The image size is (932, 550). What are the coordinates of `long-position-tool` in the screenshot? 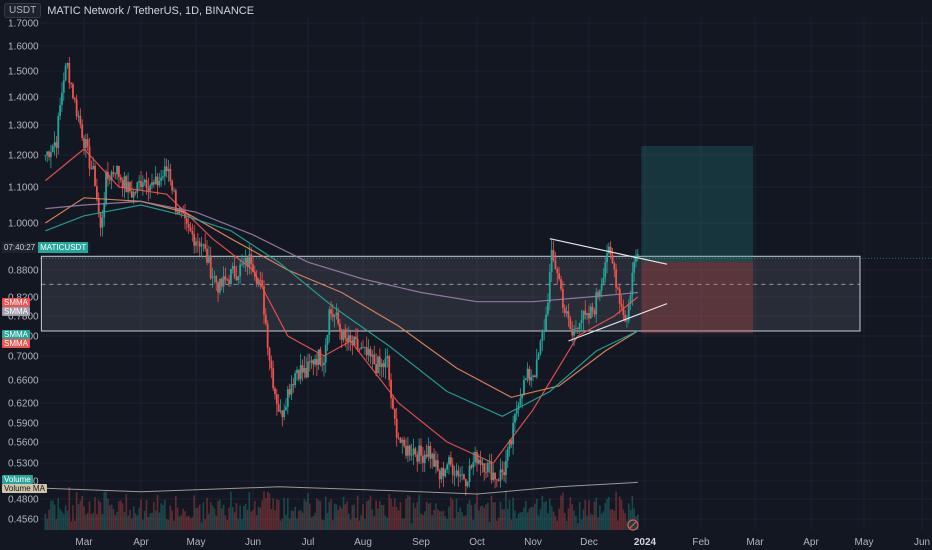 It's located at (697, 240).